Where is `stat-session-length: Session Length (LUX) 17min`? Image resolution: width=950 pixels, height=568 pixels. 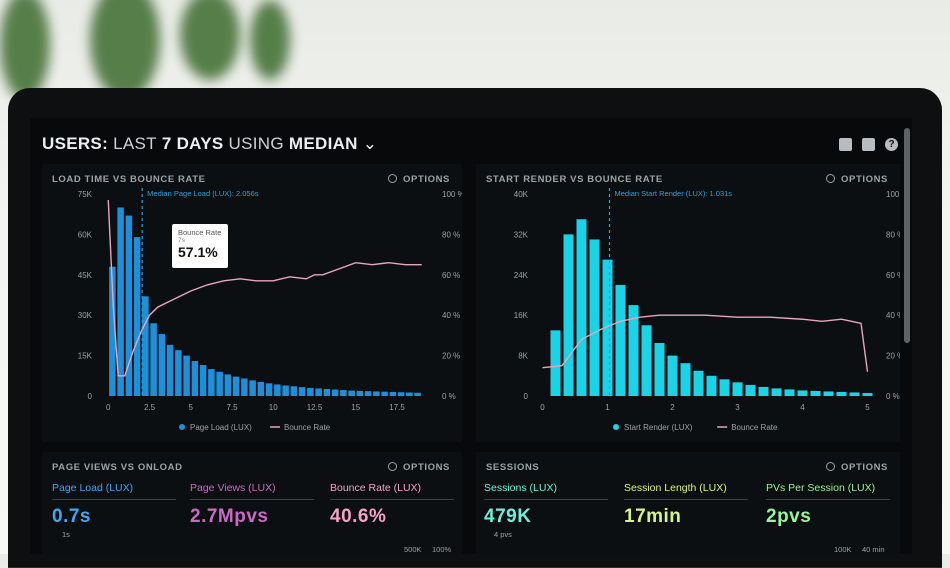
stat-session-length: Session Length (LUX) 17min is located at coordinates (686, 505).